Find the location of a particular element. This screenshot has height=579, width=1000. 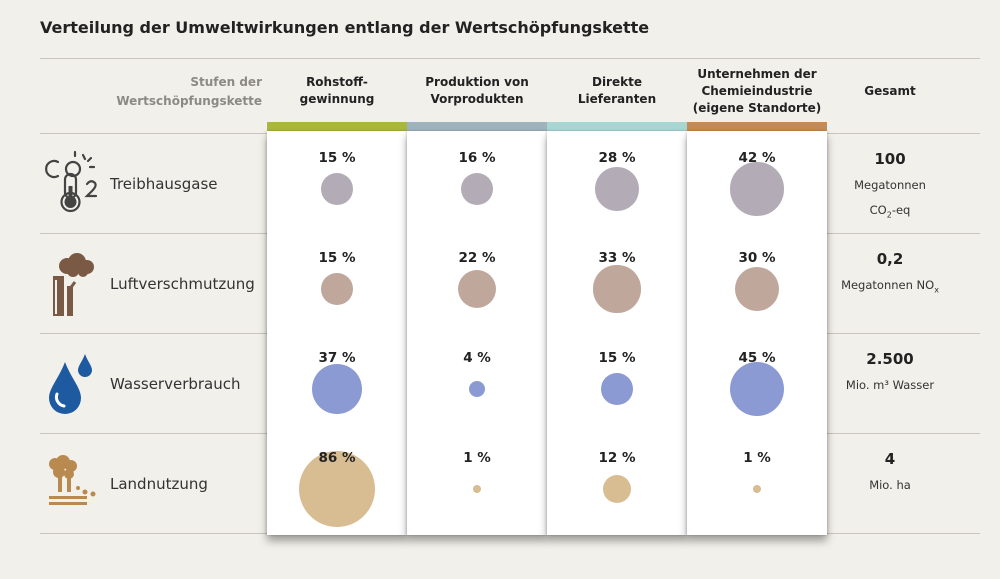

factory-smoke-icon is located at coordinates (73, 284).